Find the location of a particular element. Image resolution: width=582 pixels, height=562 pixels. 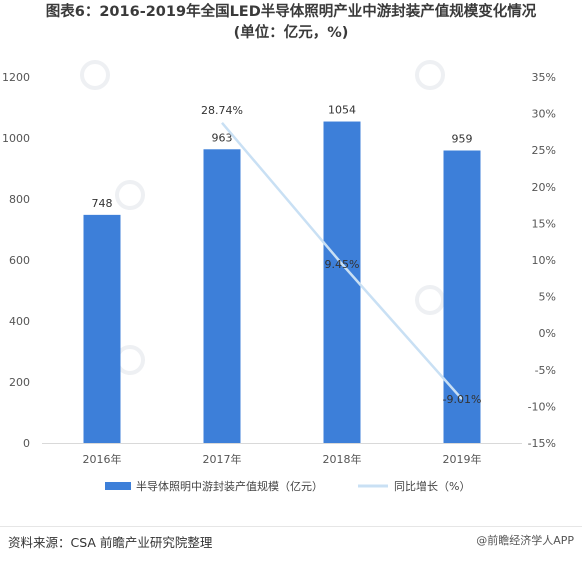

left-y-axis: 0 200 400 600 800 1000 1200 is located at coordinates (16, 260).